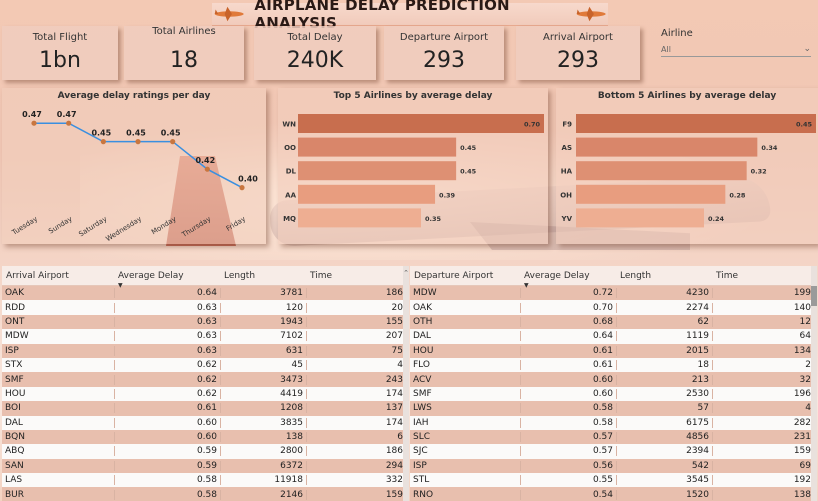 The width and height of the screenshot is (818, 501). Describe the element at coordinates (567, 148) in the screenshot. I see `y-tick-label: AS` at that location.